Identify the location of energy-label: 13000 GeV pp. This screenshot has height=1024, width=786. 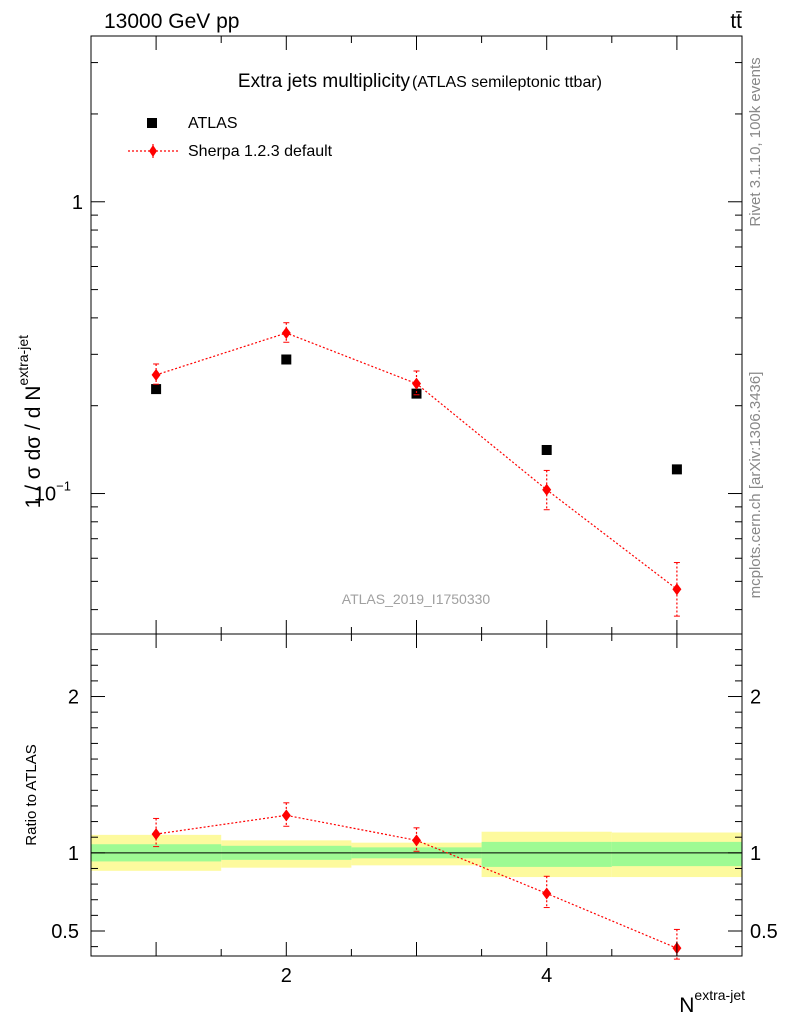
(171, 21).